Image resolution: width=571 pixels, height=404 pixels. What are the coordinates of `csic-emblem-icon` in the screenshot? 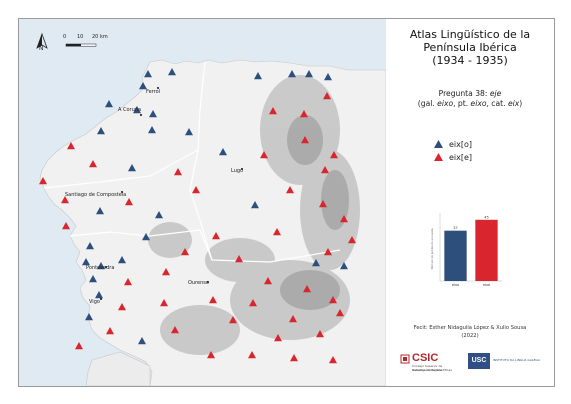 It's located at (405, 359).